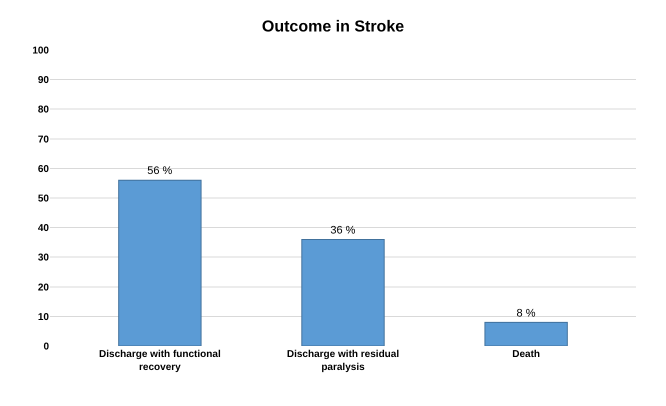 The width and height of the screenshot is (666, 406). Describe the element at coordinates (44, 288) in the screenshot. I see `y-tick-label: 20` at that location.